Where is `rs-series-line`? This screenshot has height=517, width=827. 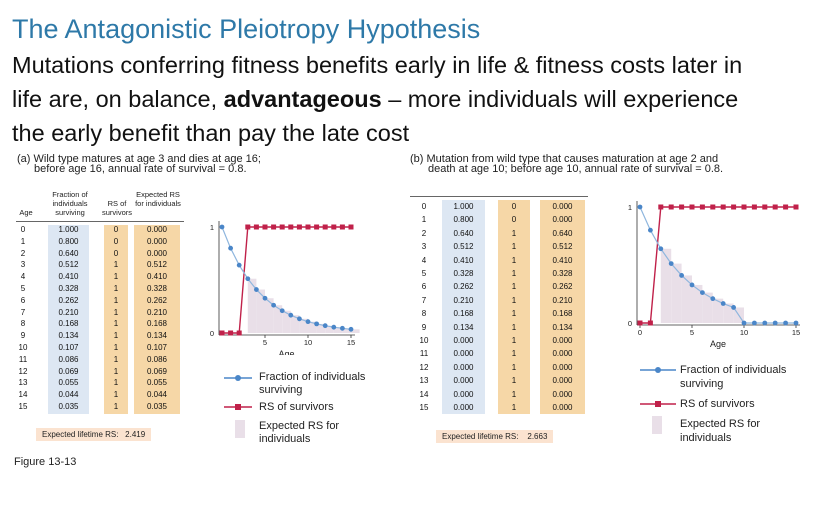 rs-series-line is located at coordinates (286, 280).